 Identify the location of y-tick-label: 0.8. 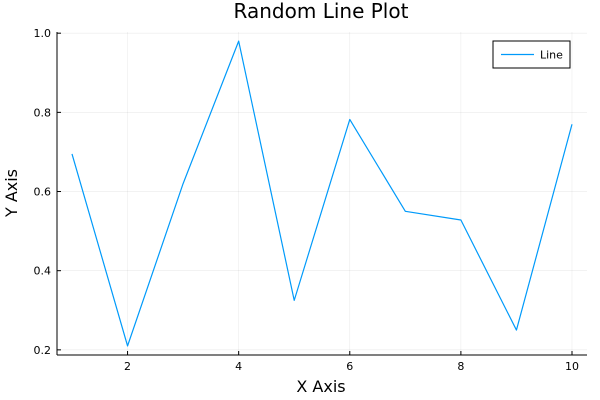
(43, 112).